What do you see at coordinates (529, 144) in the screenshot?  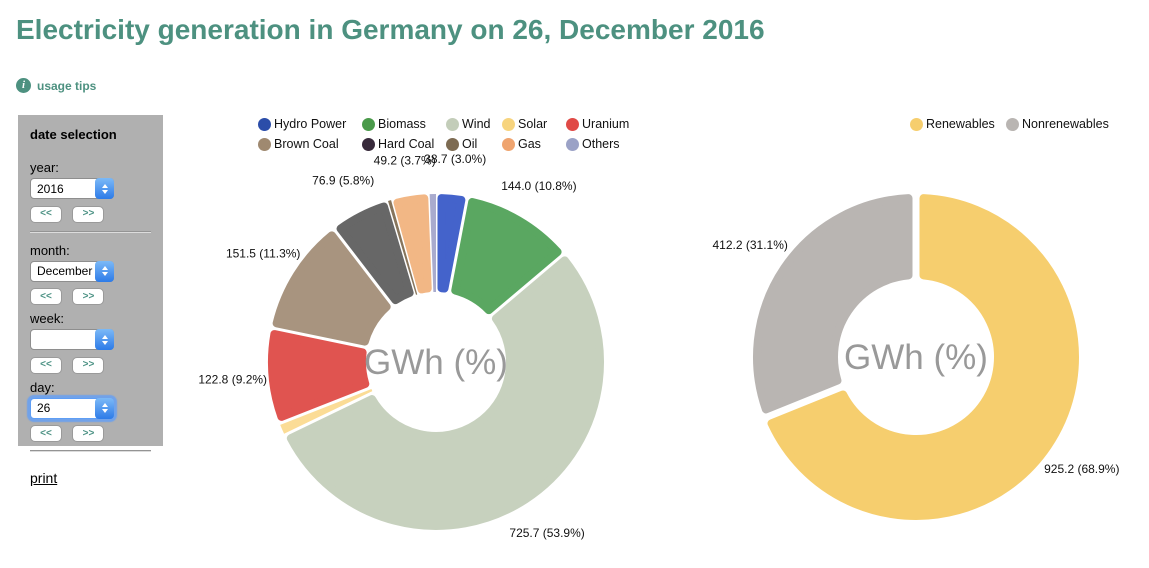 I see `legend-label: Gas` at bounding box center [529, 144].